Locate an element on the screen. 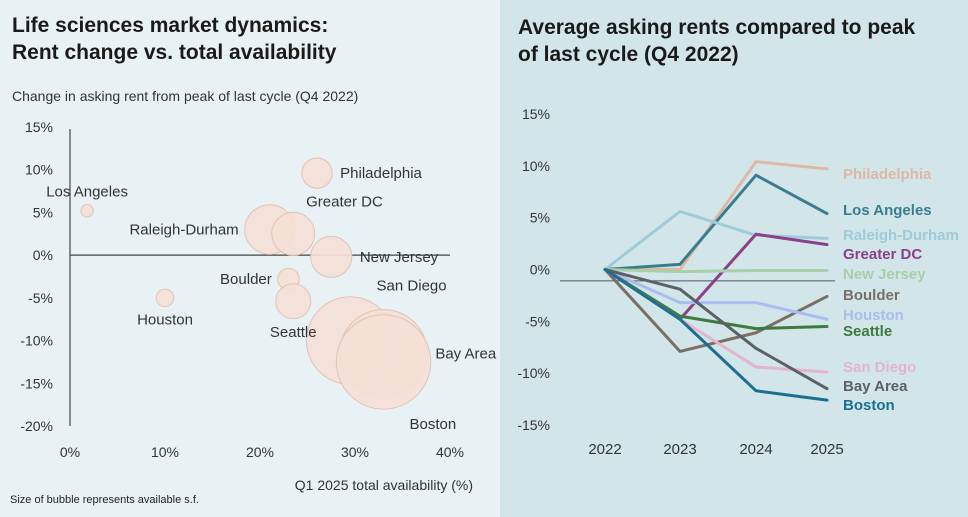  series-line-new-jersey is located at coordinates (716, 271).